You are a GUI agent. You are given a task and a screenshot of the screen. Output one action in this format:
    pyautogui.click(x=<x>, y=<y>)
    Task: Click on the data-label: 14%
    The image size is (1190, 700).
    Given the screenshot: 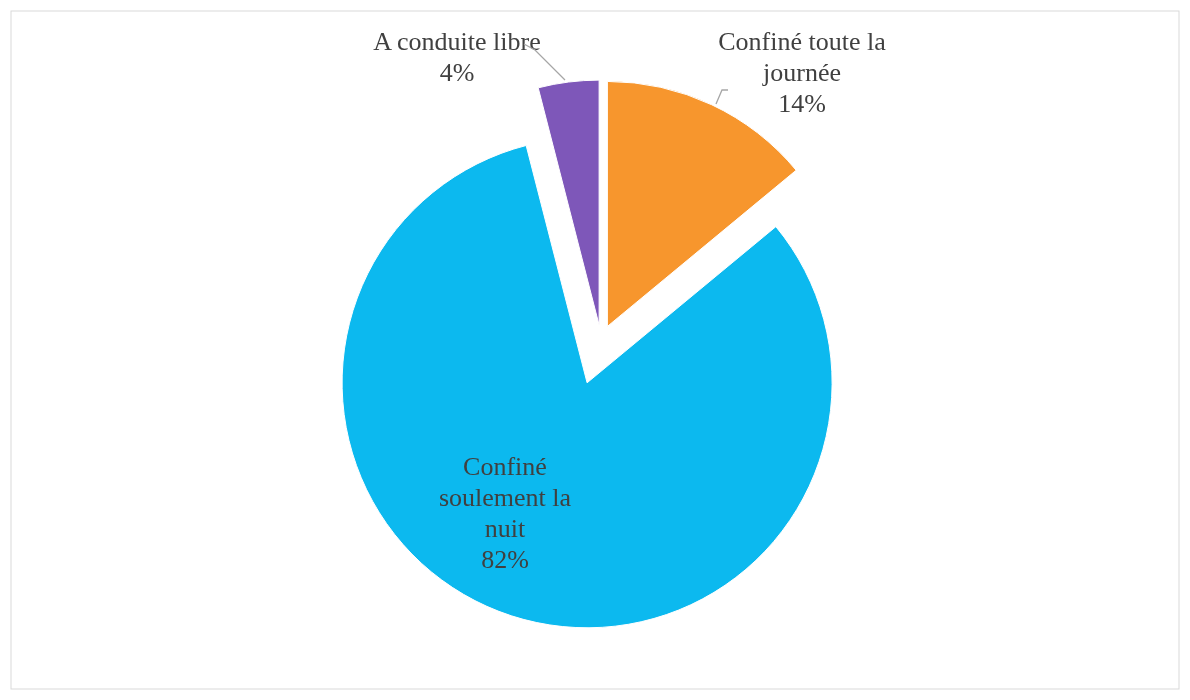 What is the action you would take?
    pyautogui.click(x=802, y=103)
    